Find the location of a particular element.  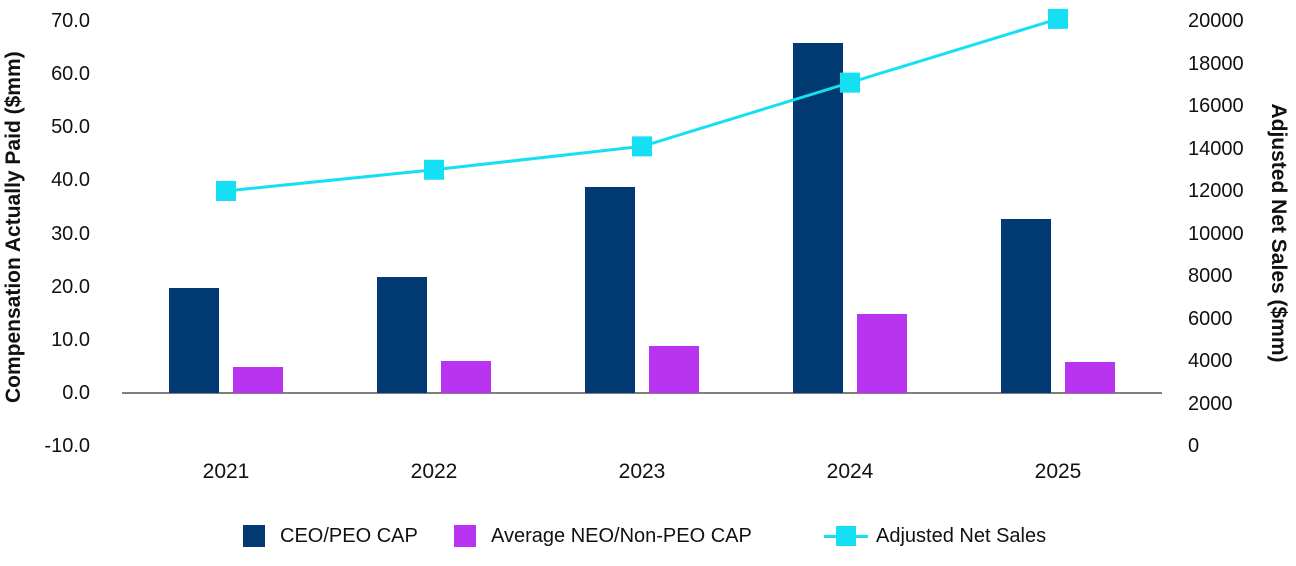

bar-ceo-peo-cap-2023 is located at coordinates (610, 290).